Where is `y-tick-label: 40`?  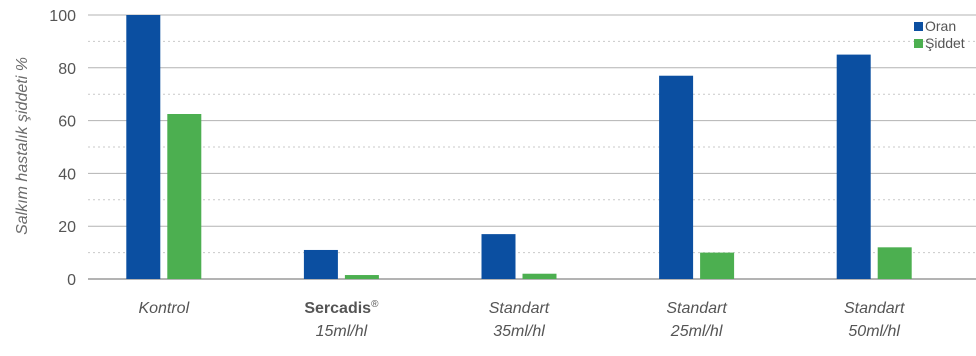
y-tick-label: 40 is located at coordinates (67, 174).